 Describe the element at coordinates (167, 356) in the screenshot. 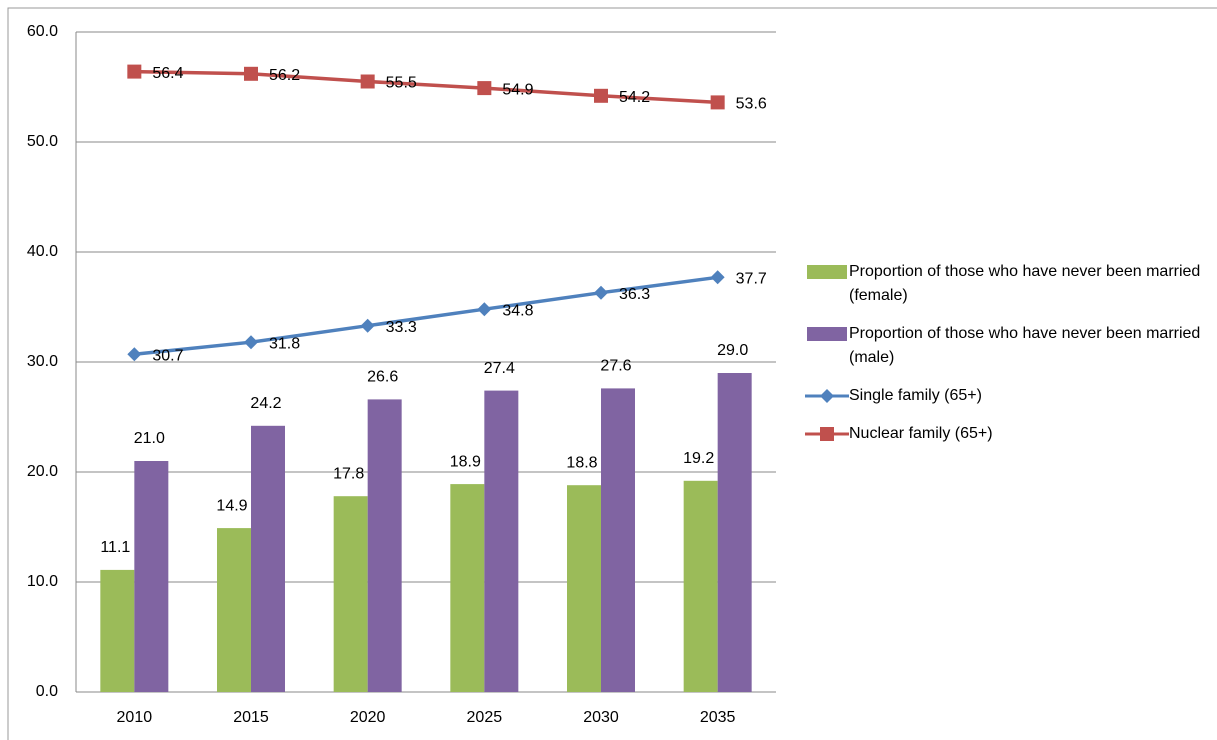

I see `data-label: 30.7` at that location.